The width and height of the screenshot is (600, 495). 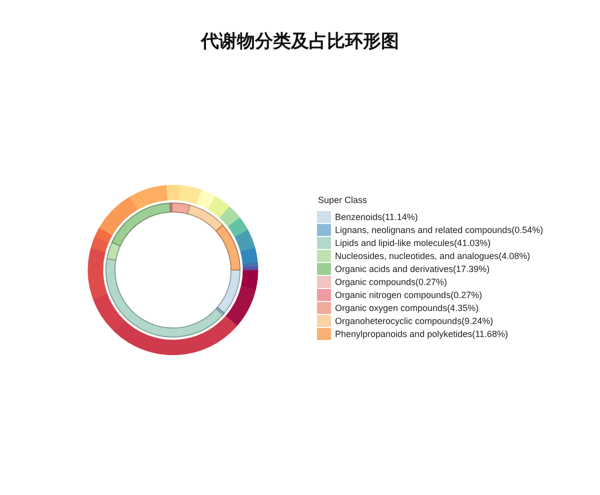 What do you see at coordinates (439, 230) in the screenshot?
I see `legend-label: Lignans, neolignans and related compounds(0.54%)` at bounding box center [439, 230].